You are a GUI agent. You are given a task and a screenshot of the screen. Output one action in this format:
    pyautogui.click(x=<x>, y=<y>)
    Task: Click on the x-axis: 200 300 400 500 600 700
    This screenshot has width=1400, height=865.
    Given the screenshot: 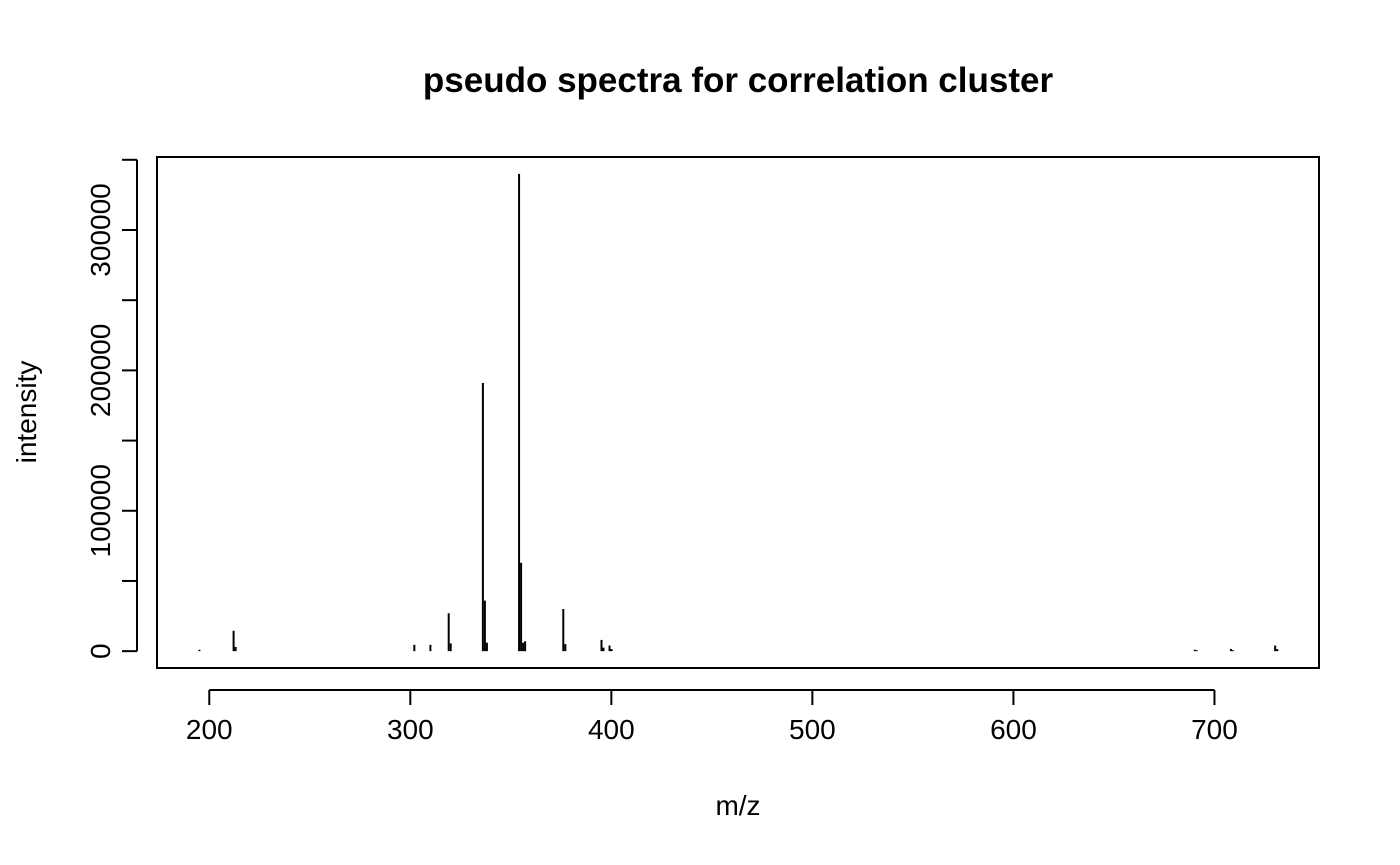 What is the action you would take?
    pyautogui.click(x=712, y=717)
    